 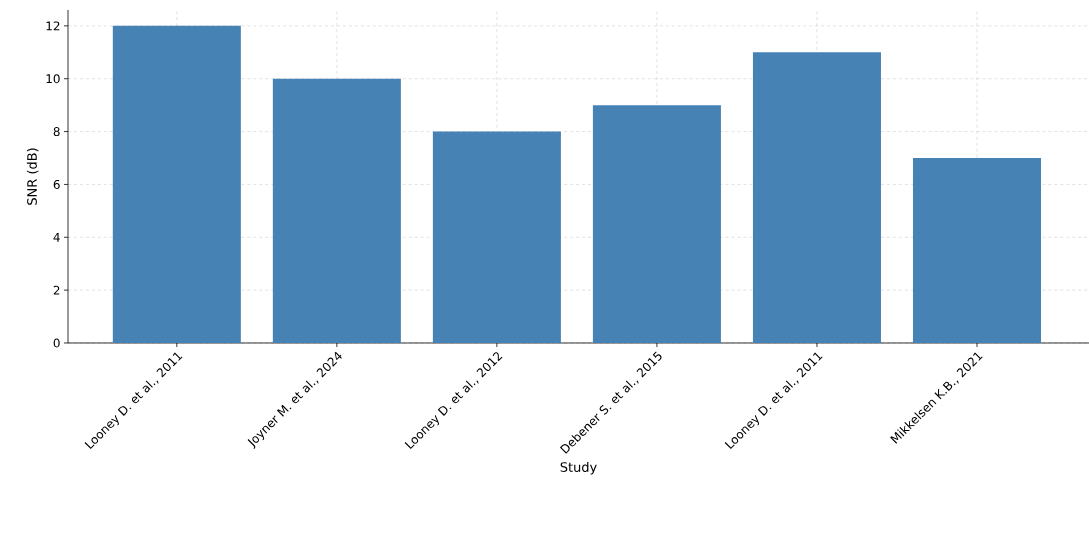 What do you see at coordinates (56, 184) in the screenshot?
I see `y-tick-label: 6` at bounding box center [56, 184].